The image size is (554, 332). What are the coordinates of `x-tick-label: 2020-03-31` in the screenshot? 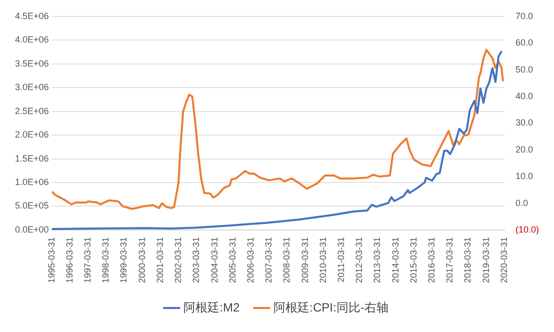 It's located at (503, 260).